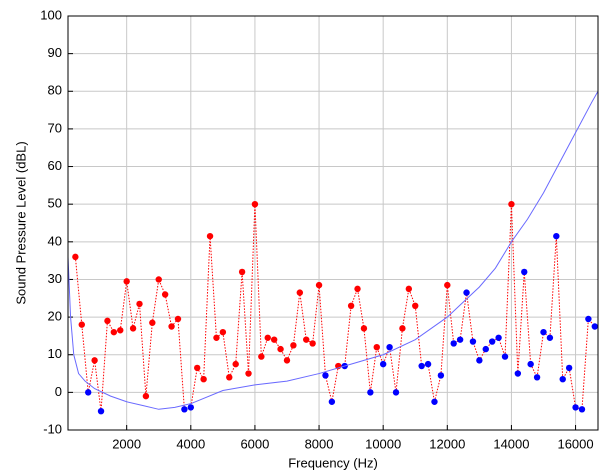  Describe the element at coordinates (55, 127) in the screenshot. I see `y-tick-label: 70` at that location.